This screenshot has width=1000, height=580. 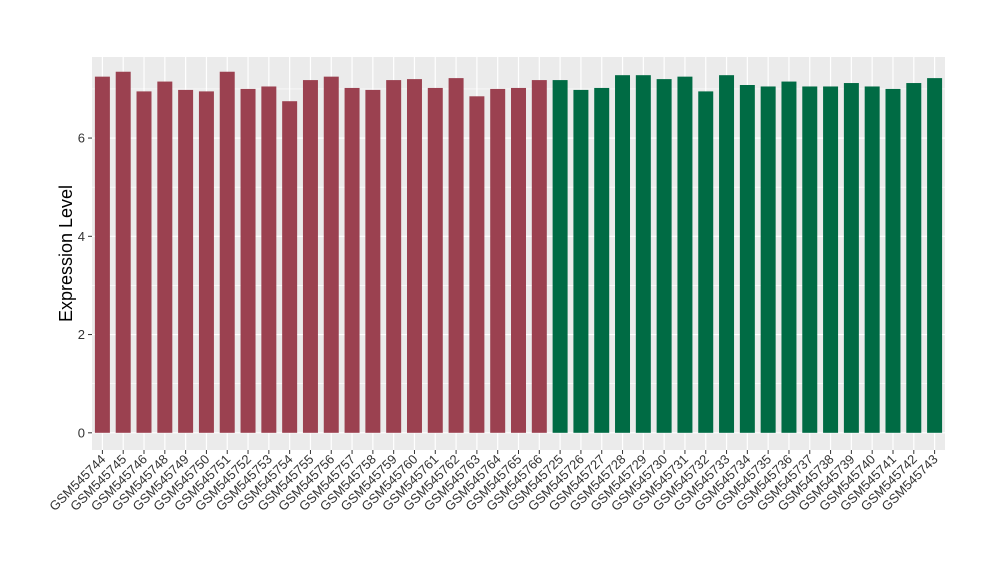 What do you see at coordinates (81, 334) in the screenshot?
I see `y-tick-label: 2` at bounding box center [81, 334].